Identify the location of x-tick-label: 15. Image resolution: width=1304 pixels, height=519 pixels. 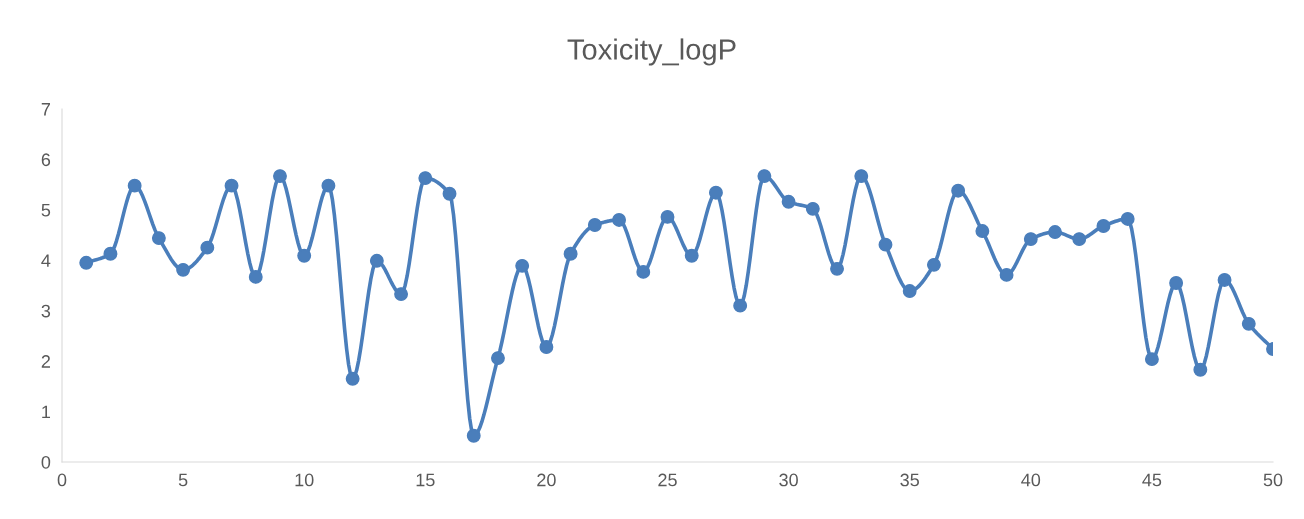
(425, 480).